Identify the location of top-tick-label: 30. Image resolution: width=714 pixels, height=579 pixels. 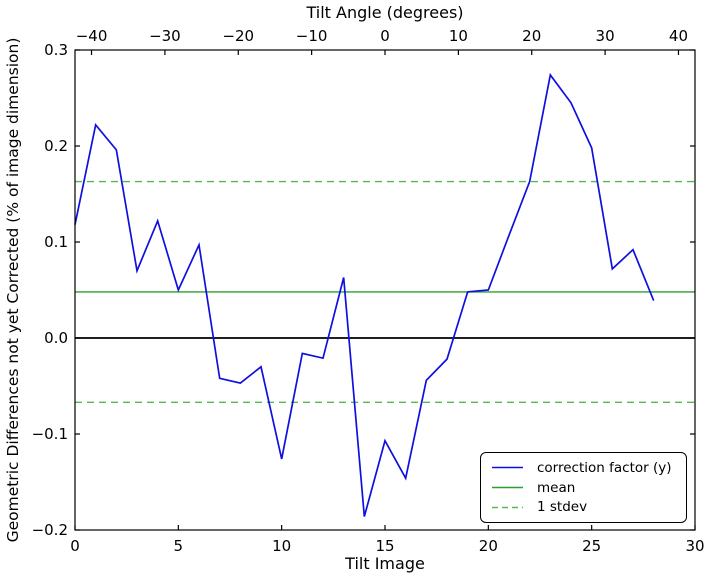
(605, 36).